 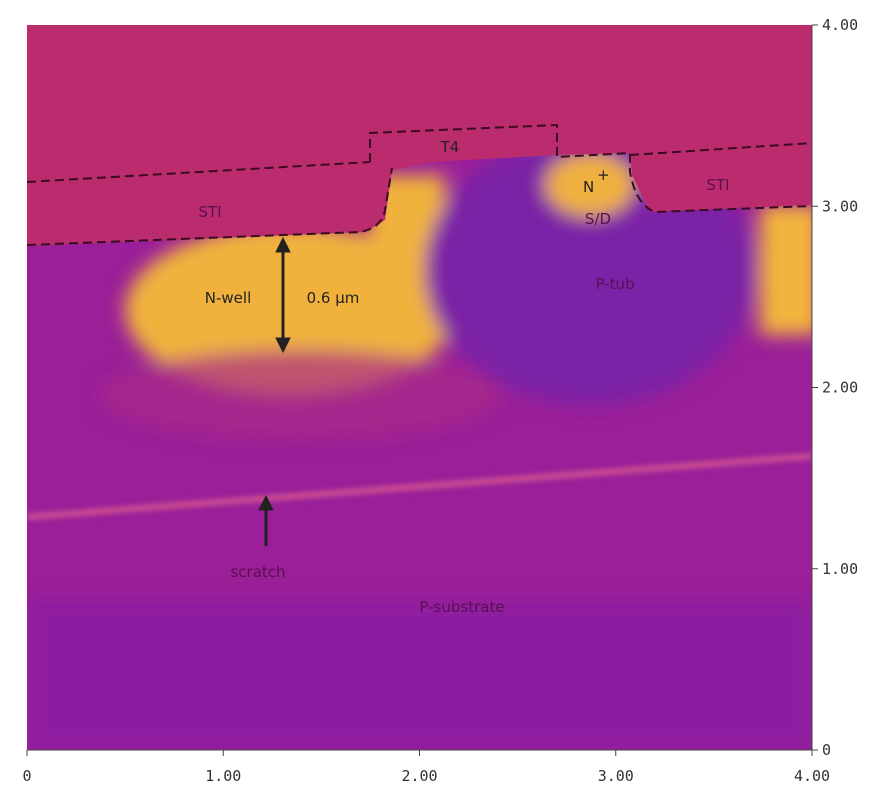 What do you see at coordinates (614, 284) in the screenshot?
I see `label-p-tub: P-tub` at bounding box center [614, 284].